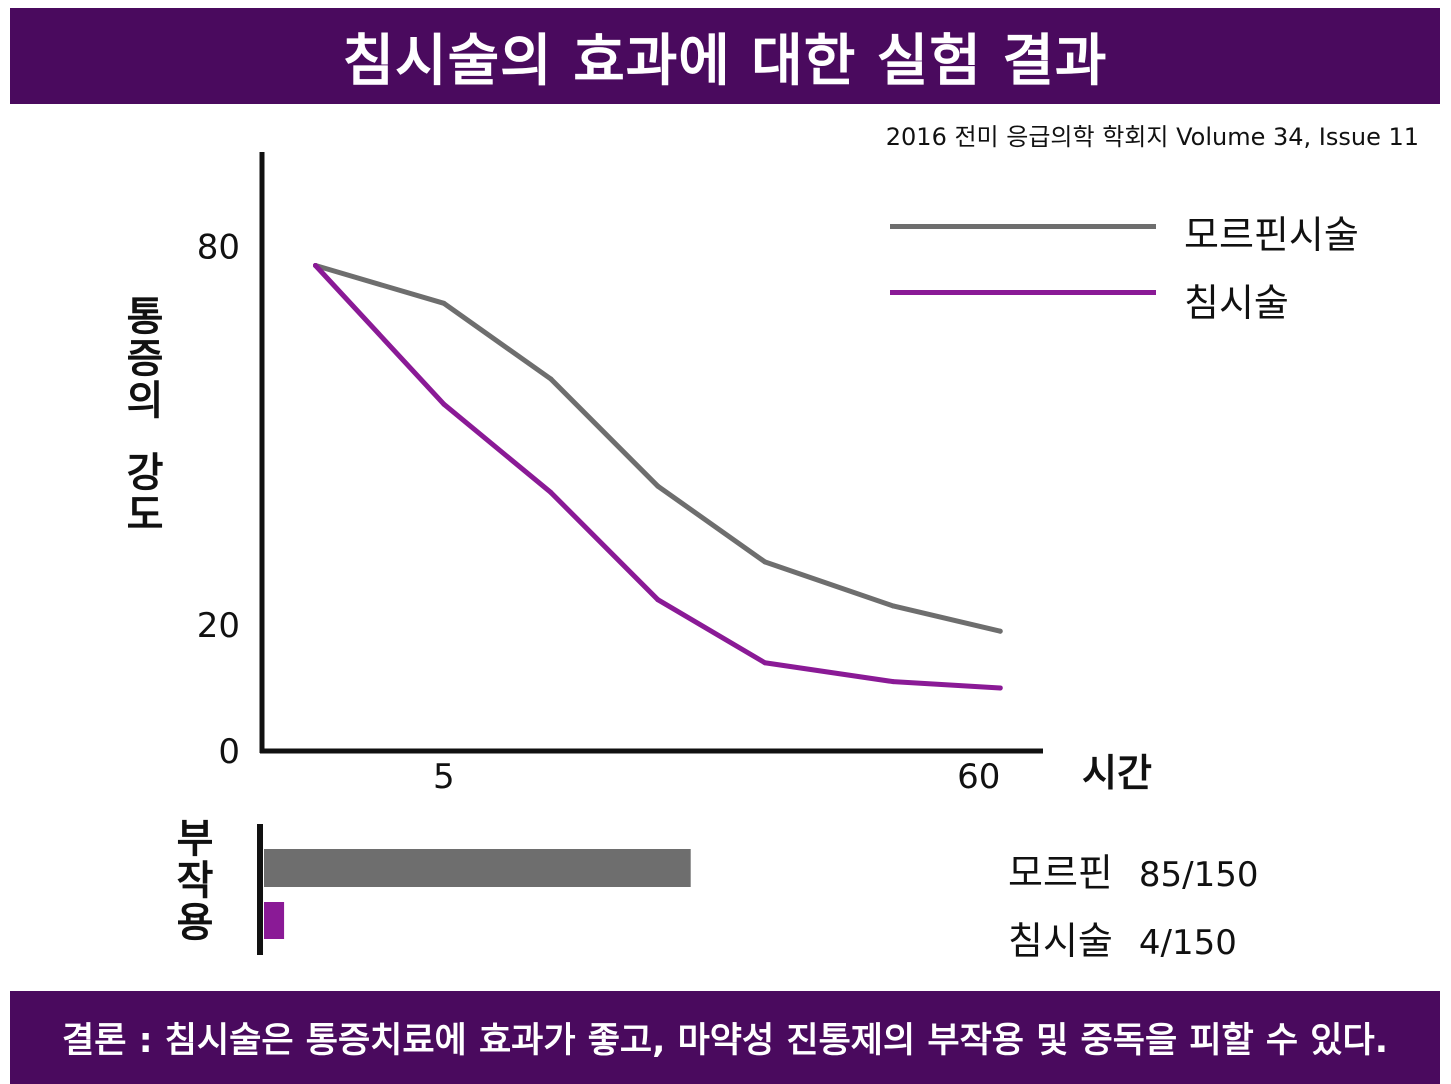  What do you see at coordinates (1133, 869) in the screenshot?
I see `side-effect-label-morphine: 모르핀 85/150` at bounding box center [1133, 869].